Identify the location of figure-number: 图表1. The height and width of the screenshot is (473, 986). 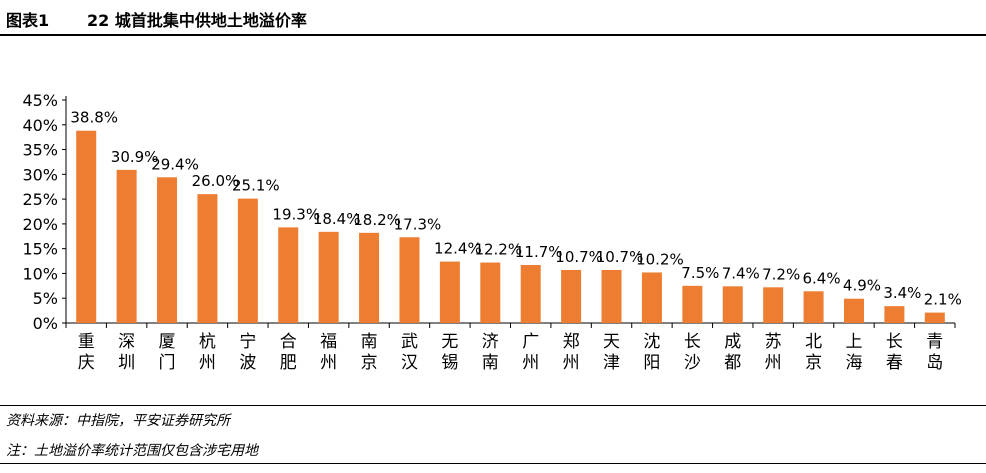
(28, 20).